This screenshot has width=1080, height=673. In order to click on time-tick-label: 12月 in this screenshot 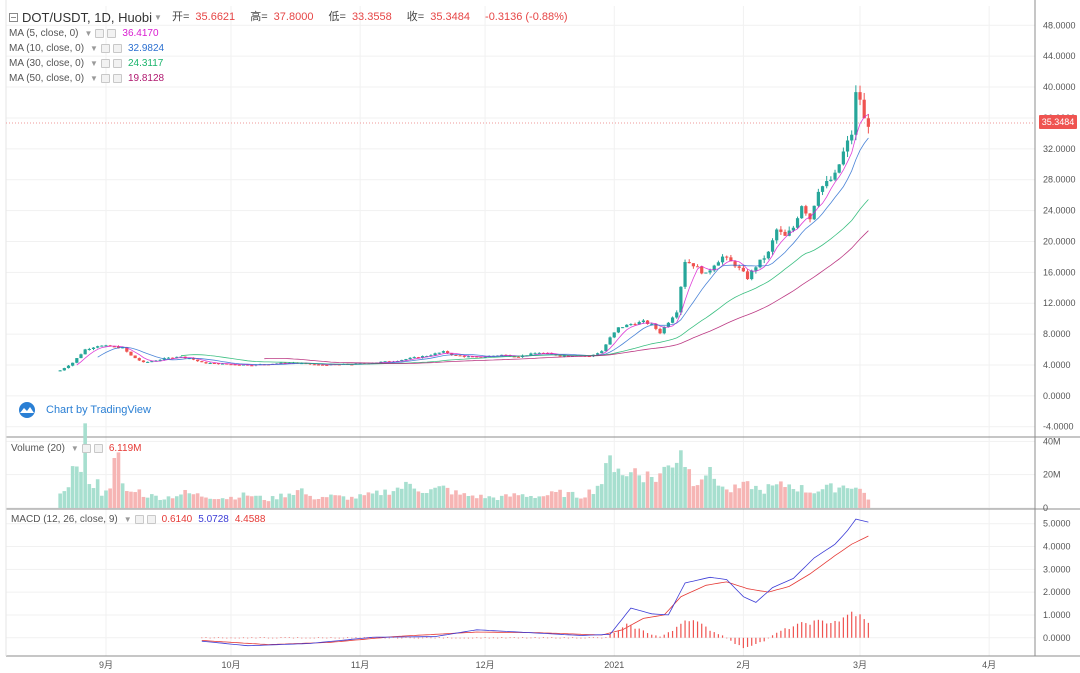, I will do `click(485, 665)`.